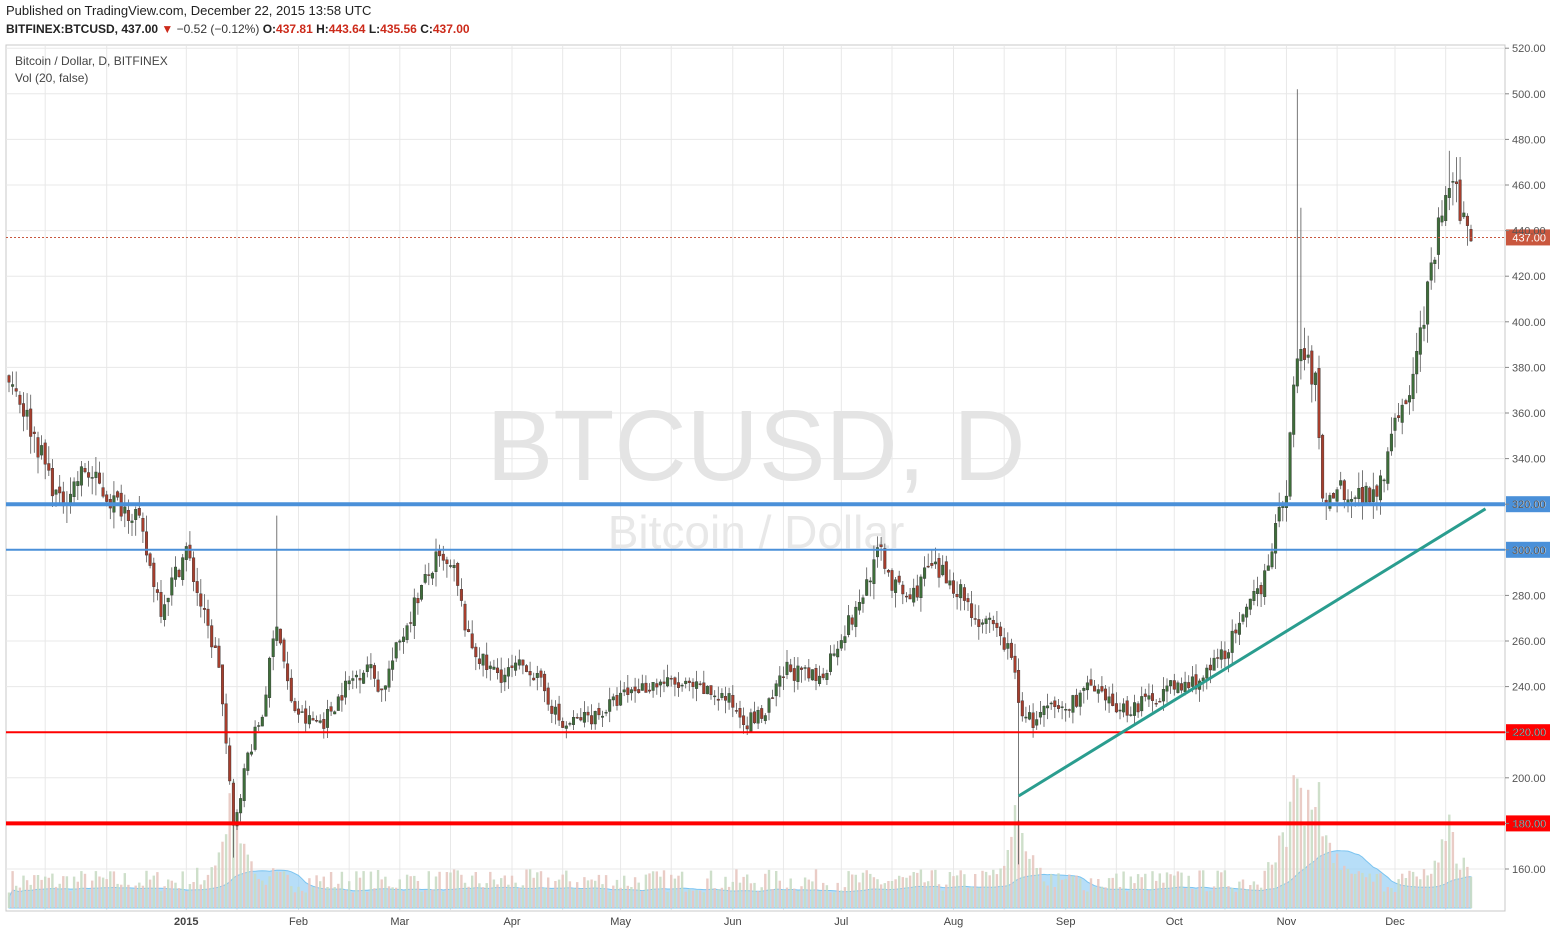 This screenshot has height=935, width=1556. Describe the element at coordinates (62, 29) in the screenshot. I see `symbol-name: BITFINEX:BTCUSD,` at that location.